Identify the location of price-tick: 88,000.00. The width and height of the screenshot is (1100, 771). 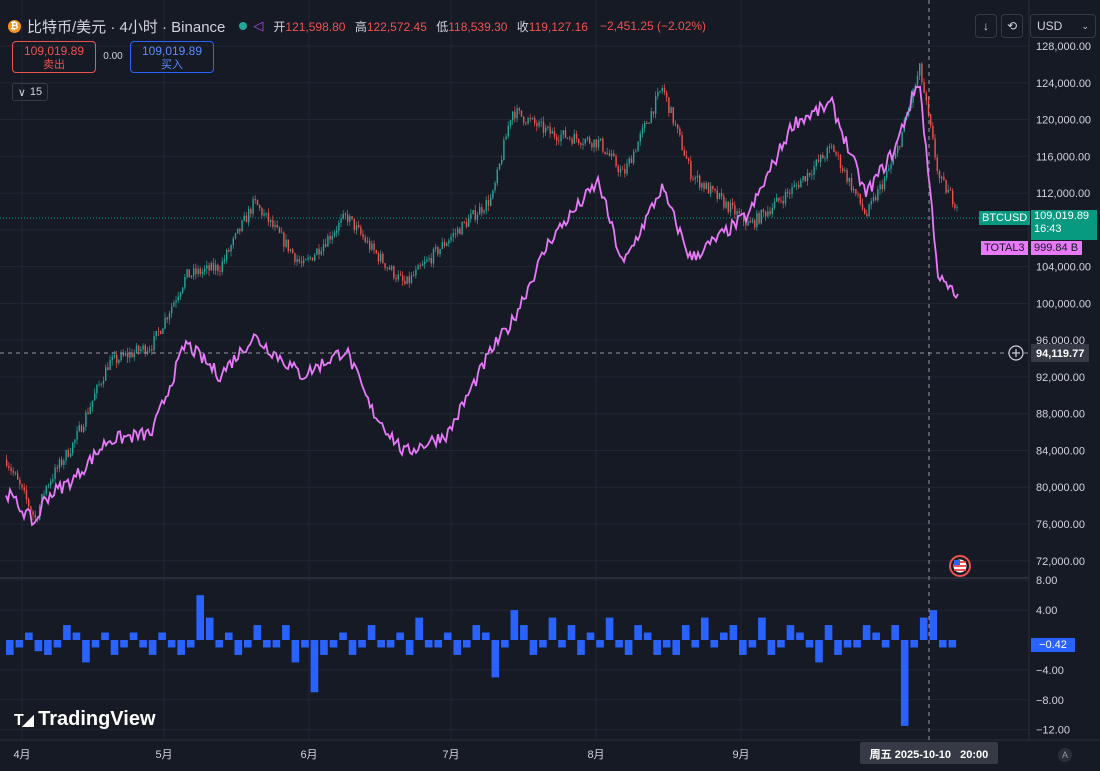
(1060, 415).